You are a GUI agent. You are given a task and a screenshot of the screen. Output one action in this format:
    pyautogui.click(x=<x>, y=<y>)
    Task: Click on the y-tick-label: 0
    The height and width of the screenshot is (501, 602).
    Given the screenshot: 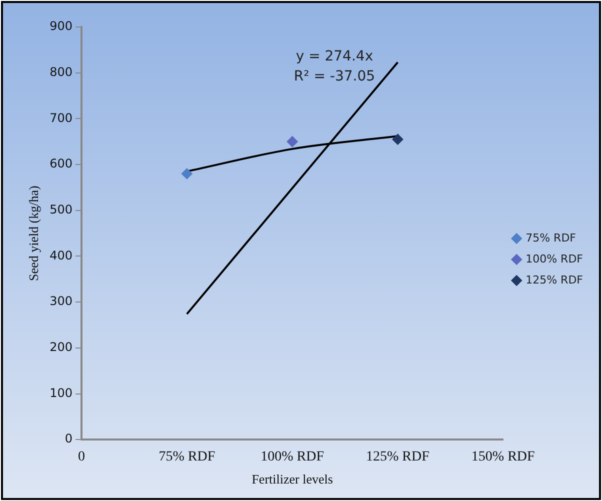 What is the action you would take?
    pyautogui.click(x=68, y=439)
    